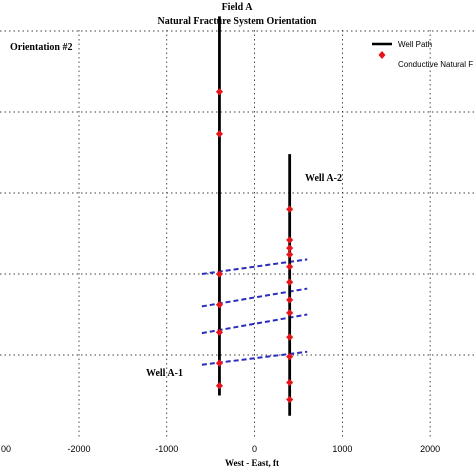 The height and width of the screenshot is (474, 474). What do you see at coordinates (252, 463) in the screenshot?
I see `x-axis-label: West - East, ft` at bounding box center [252, 463].